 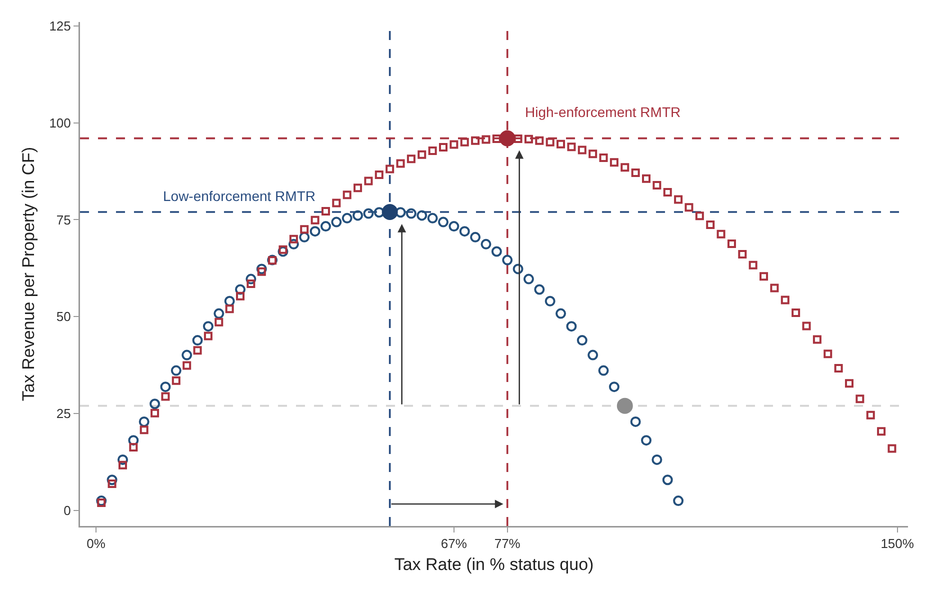 I want to click on x-tick-label: 67%, so click(x=454, y=544).